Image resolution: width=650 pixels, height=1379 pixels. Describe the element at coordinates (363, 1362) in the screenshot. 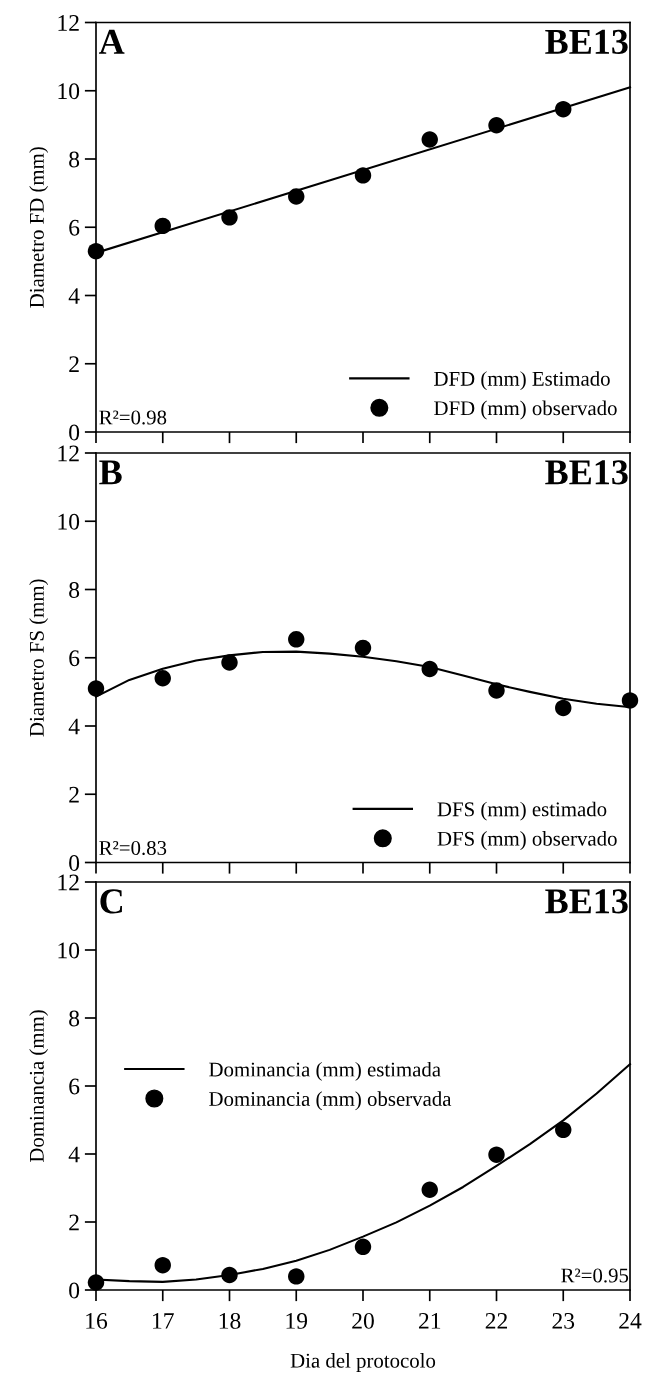

I see `x-axis-title: Dia del protocolo` at that location.